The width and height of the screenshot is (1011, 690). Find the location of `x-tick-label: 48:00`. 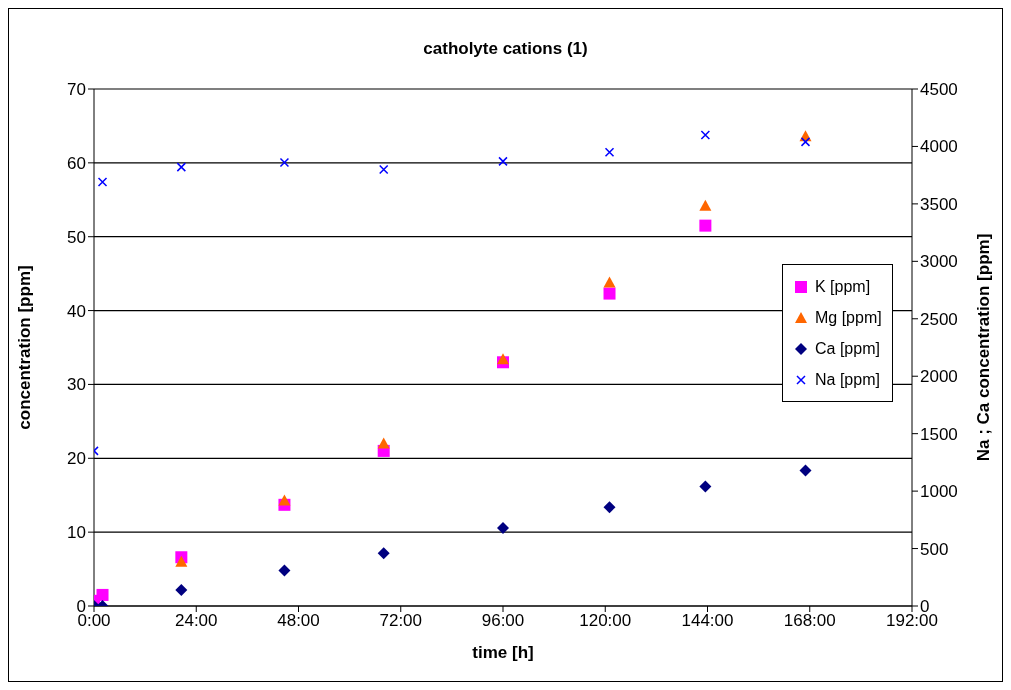

x-tick-label: 48:00 is located at coordinates (298, 621).